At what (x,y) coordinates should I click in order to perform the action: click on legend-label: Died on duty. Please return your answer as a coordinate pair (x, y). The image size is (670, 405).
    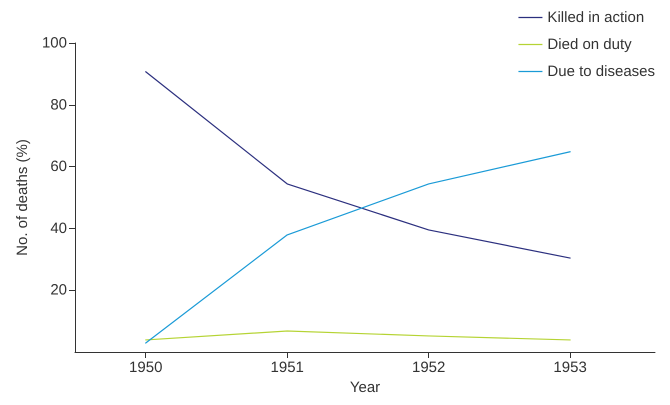
    Looking at the image, I should click on (589, 44).